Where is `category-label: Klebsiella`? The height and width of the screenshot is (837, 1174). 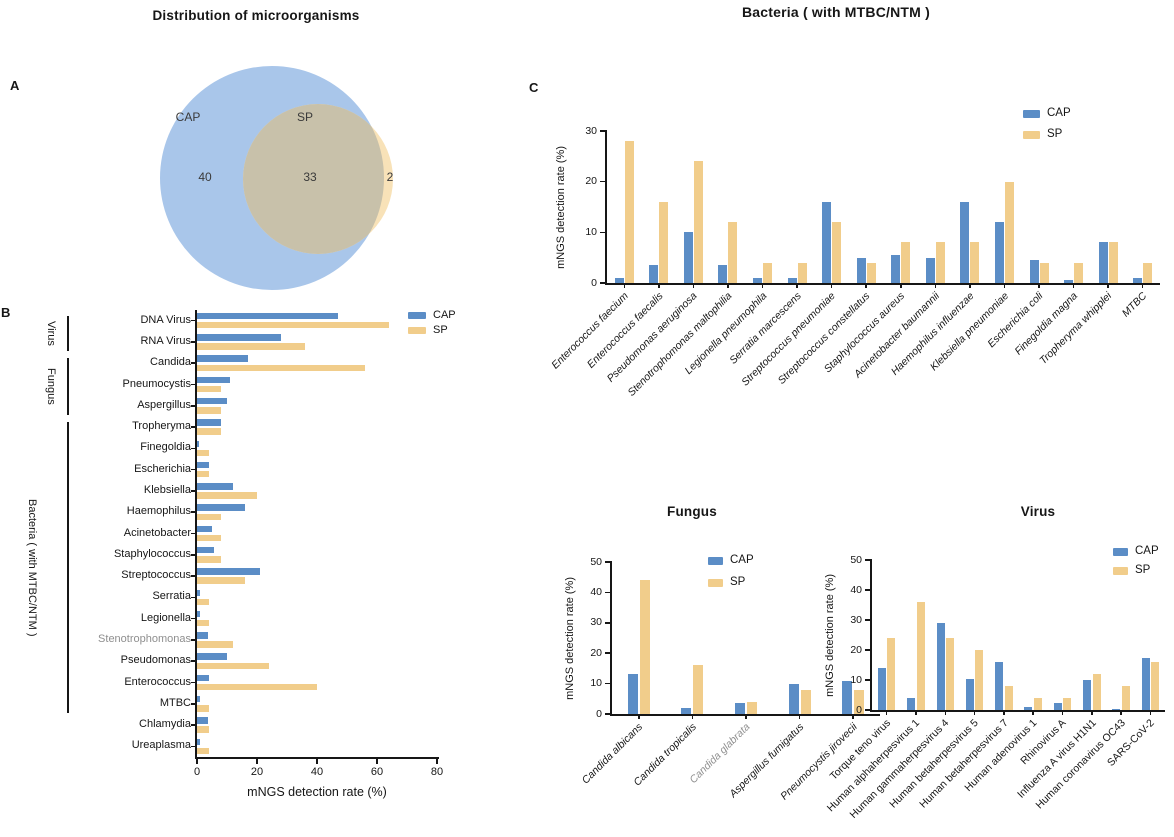
category-label: Klebsiella is located at coordinates (167, 489).